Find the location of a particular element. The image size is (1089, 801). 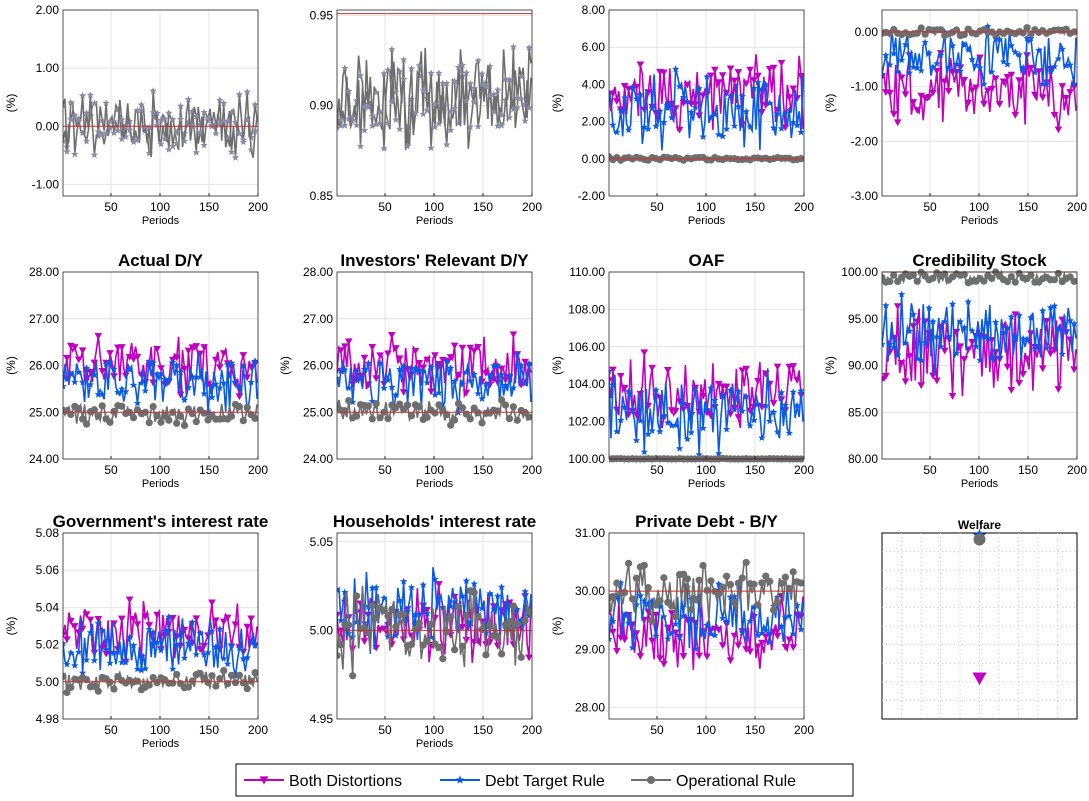

panel-title: OAF is located at coordinates (707, 260).